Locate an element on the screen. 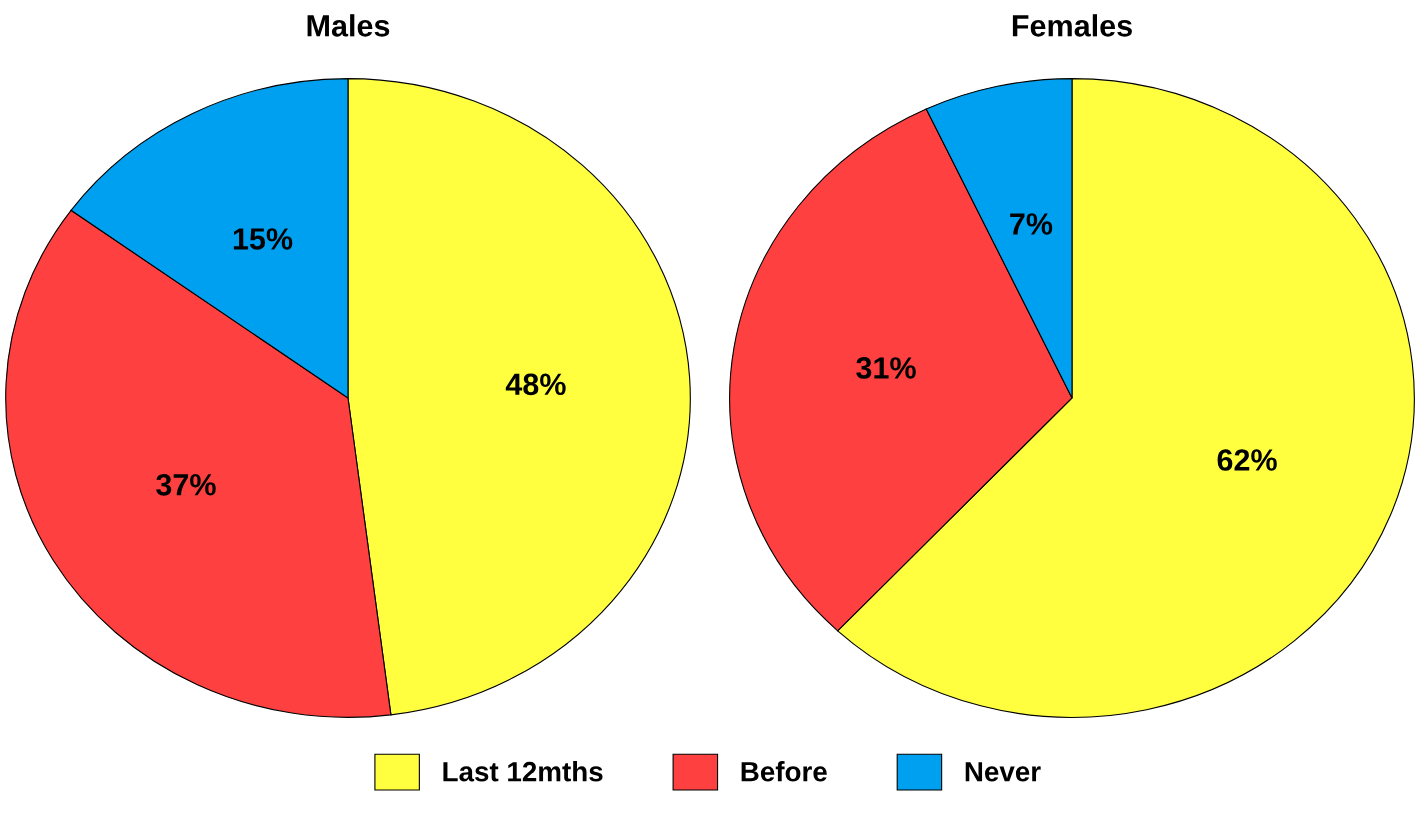 The image size is (1416, 815). data-label: 37% is located at coordinates (186, 484).